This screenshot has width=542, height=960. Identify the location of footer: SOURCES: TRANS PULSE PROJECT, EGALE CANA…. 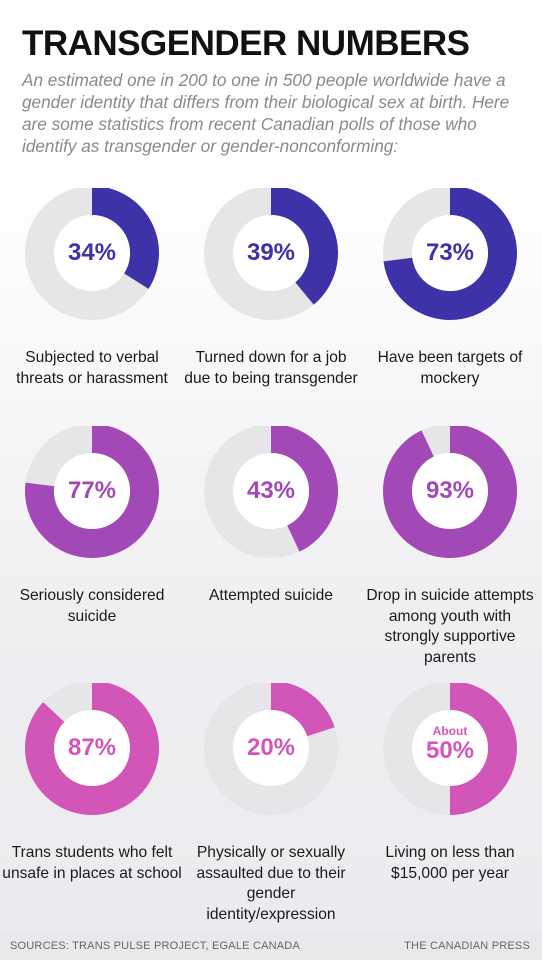
(271, 946).